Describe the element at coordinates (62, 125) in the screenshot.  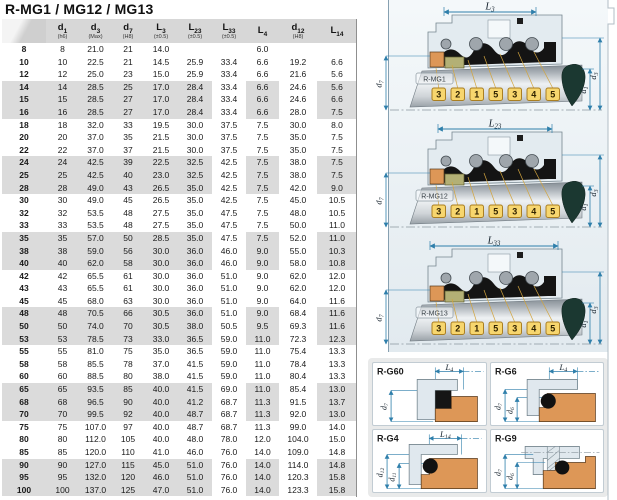
I see `dimension-cell: 18` at that location.